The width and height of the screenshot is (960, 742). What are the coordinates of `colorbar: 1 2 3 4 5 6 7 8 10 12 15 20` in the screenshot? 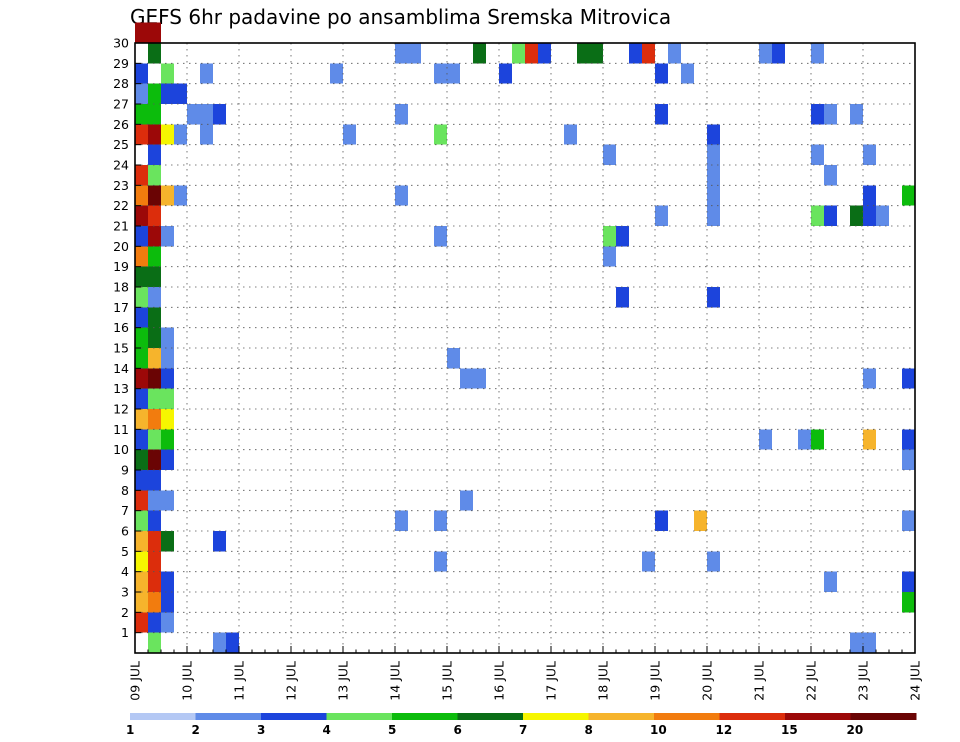 It's located at (521, 725).